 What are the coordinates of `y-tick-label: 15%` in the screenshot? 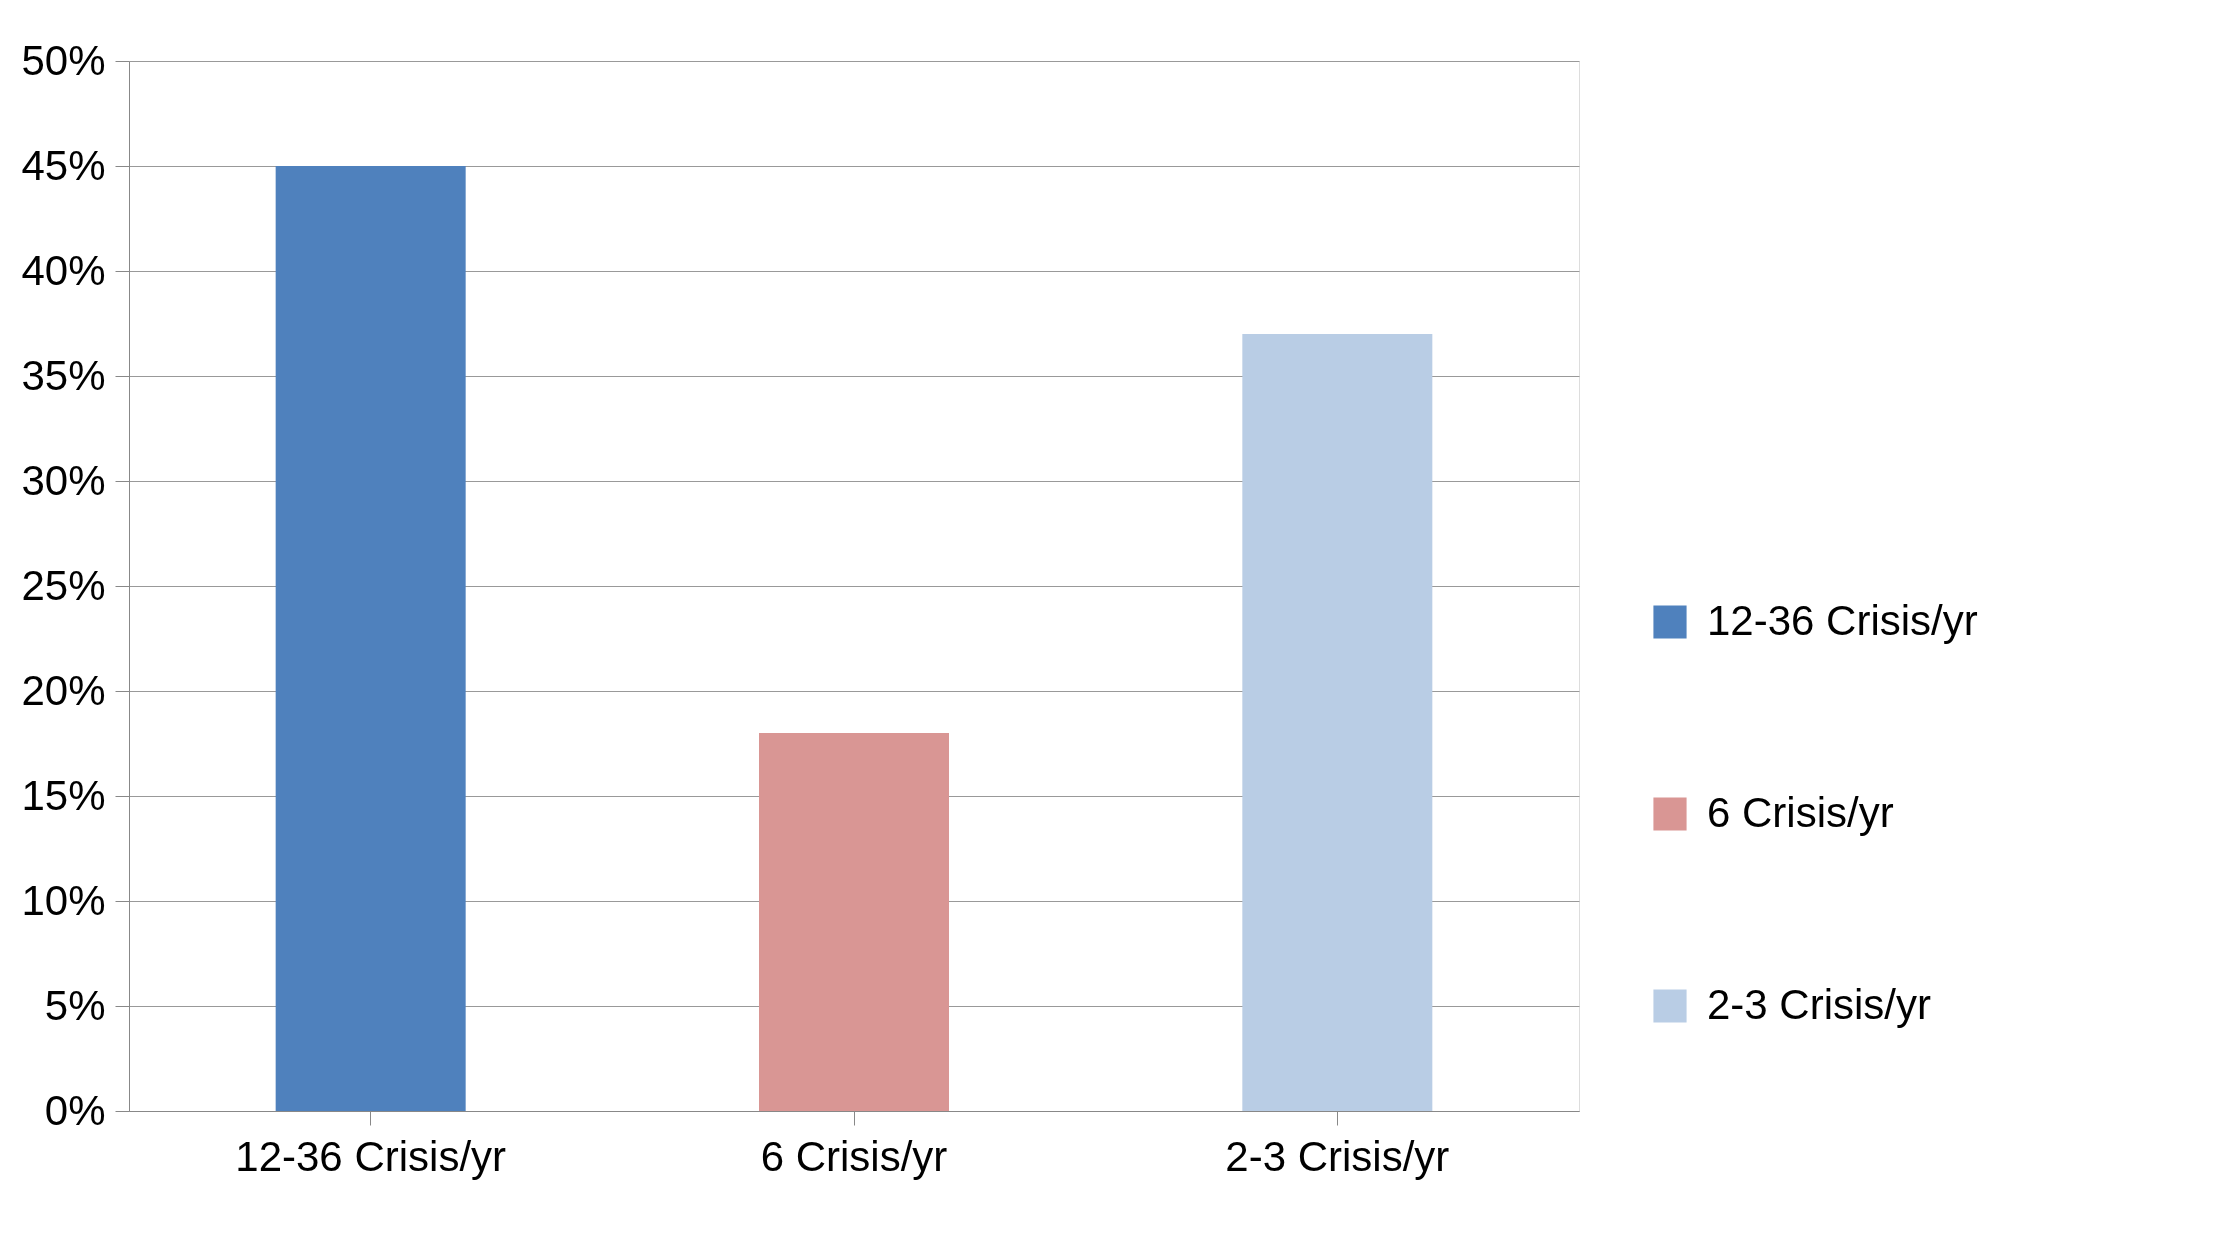 It's located at (63, 795).